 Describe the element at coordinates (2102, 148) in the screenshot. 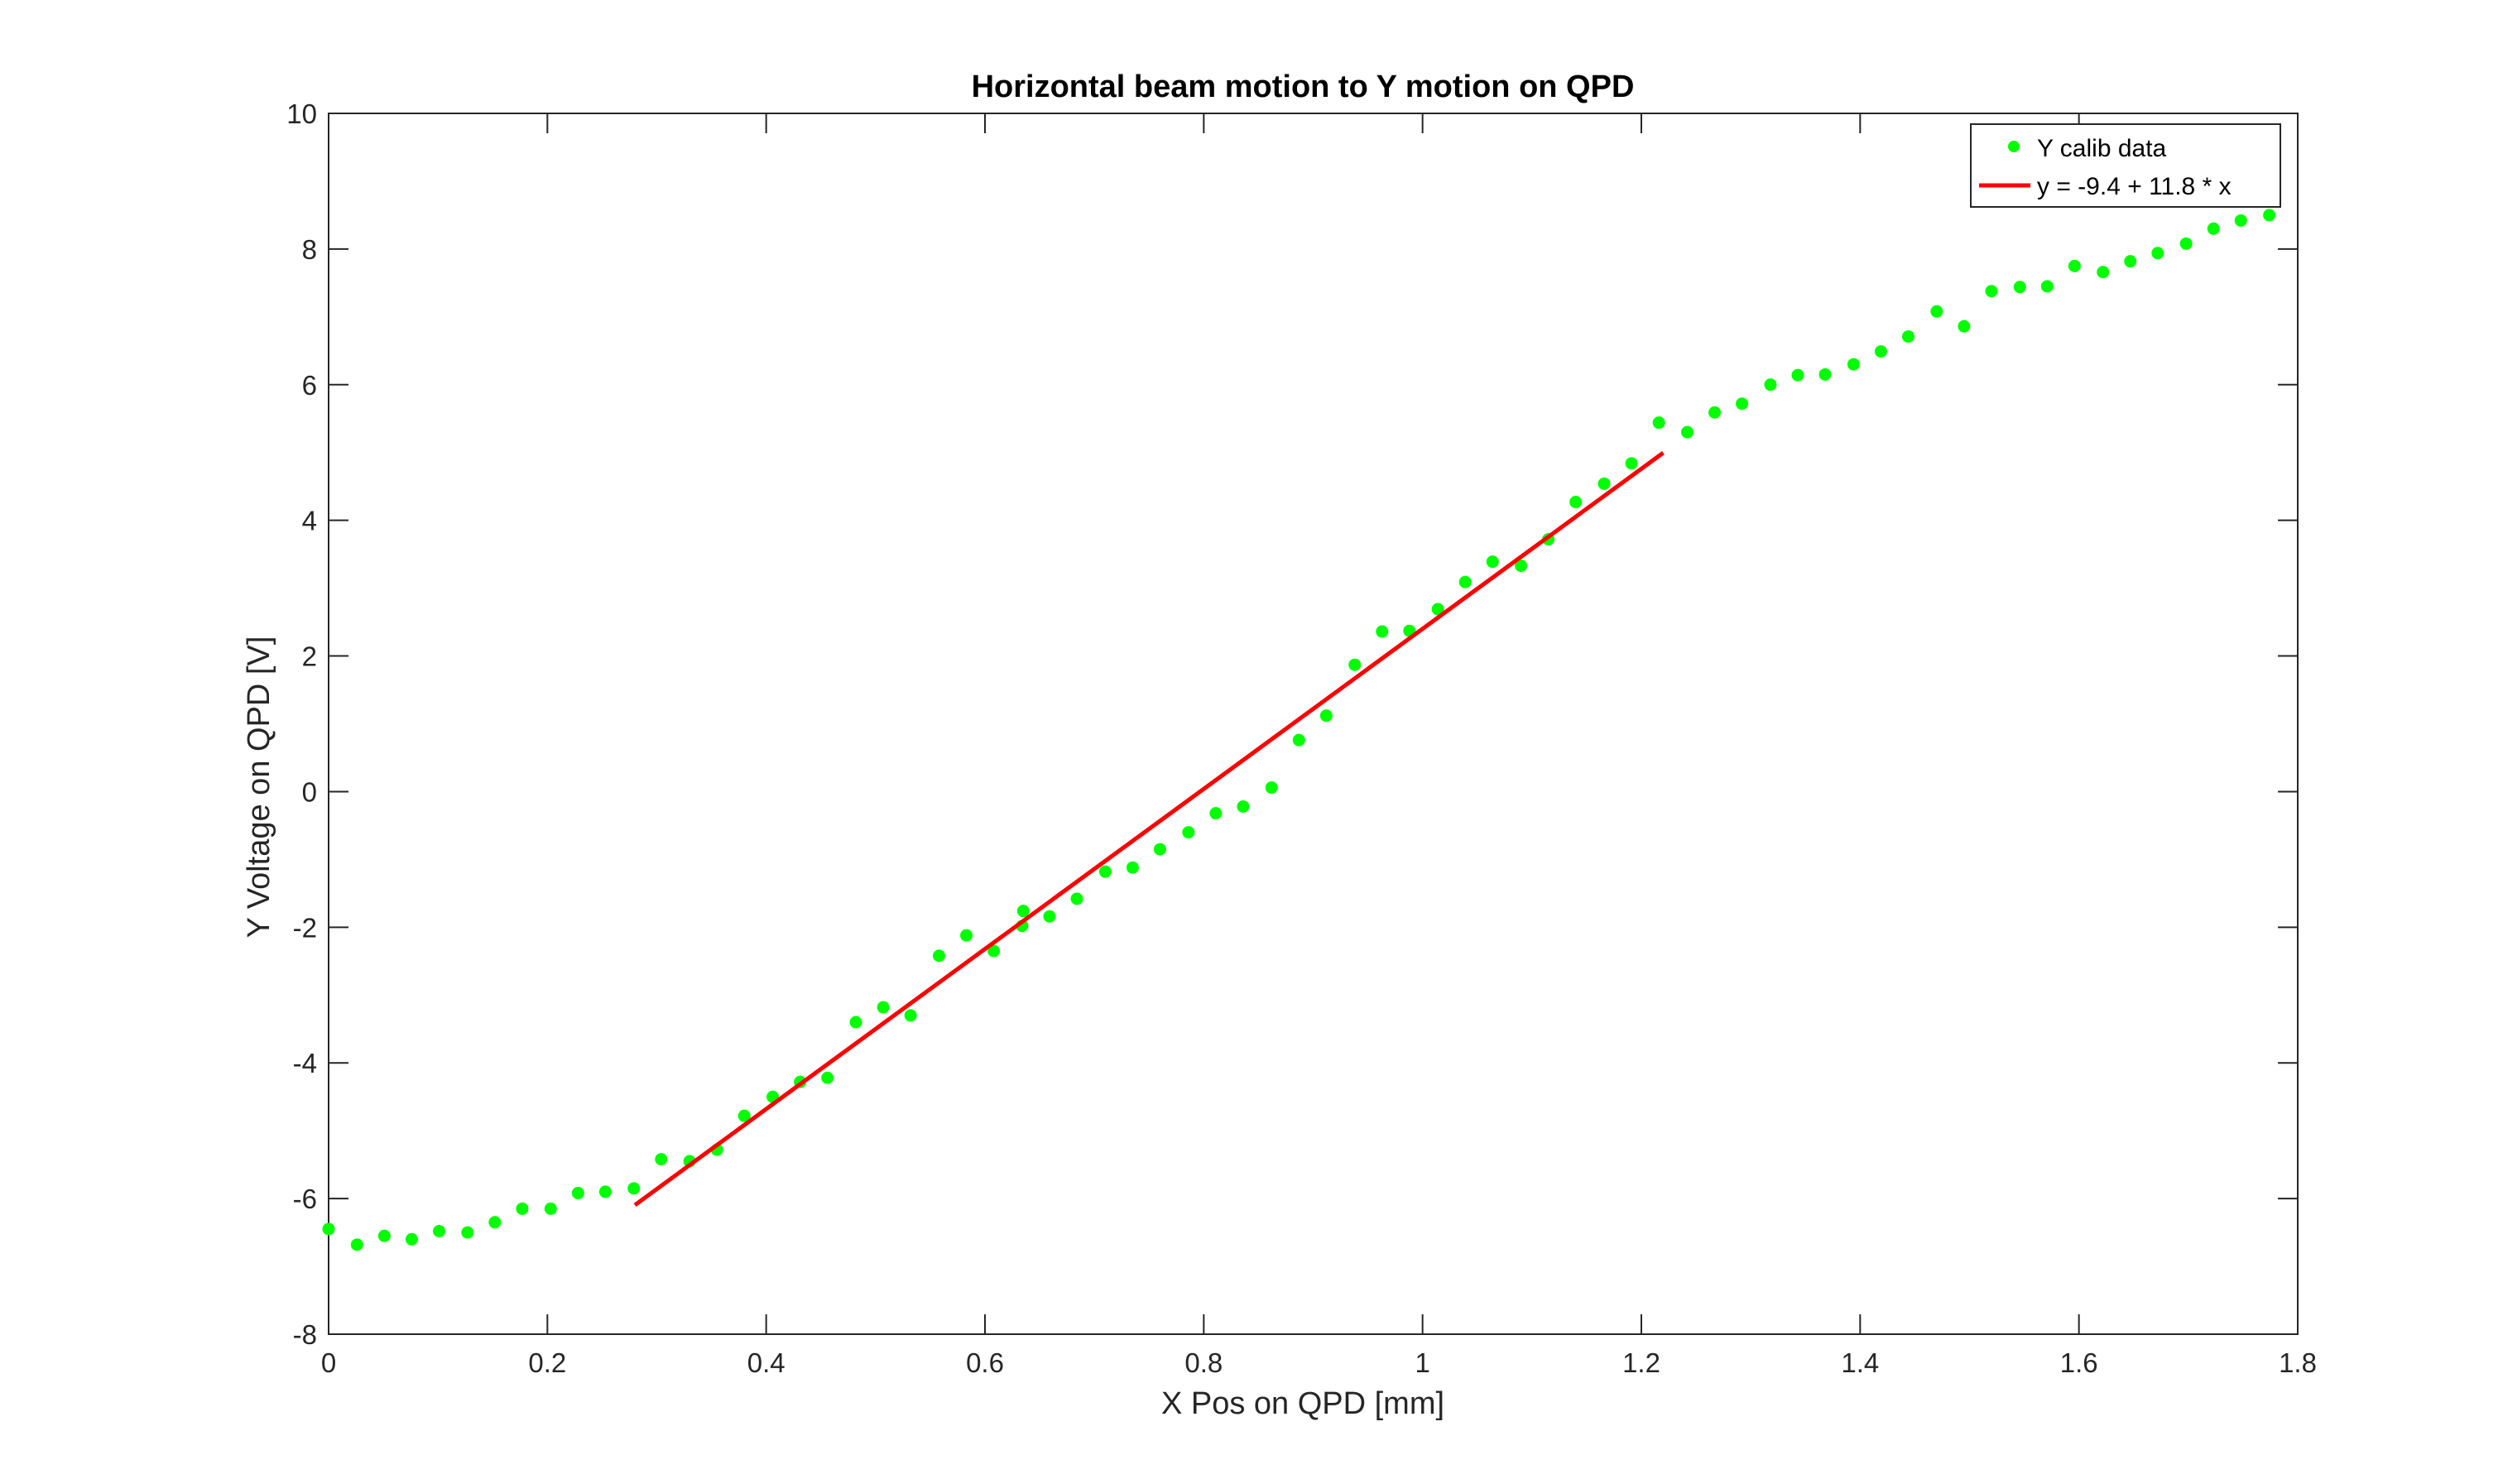

I see `legend-label-y-calib-data: Y calib data` at that location.